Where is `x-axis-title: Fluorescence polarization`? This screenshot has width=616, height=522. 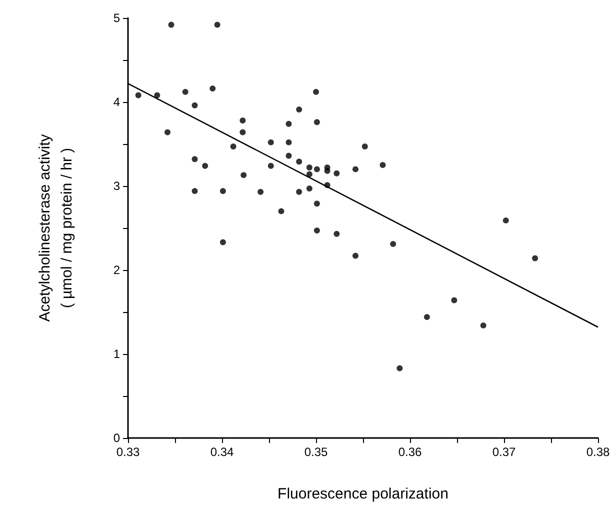 x-axis-title: Fluorescence polarization is located at coordinates (363, 494).